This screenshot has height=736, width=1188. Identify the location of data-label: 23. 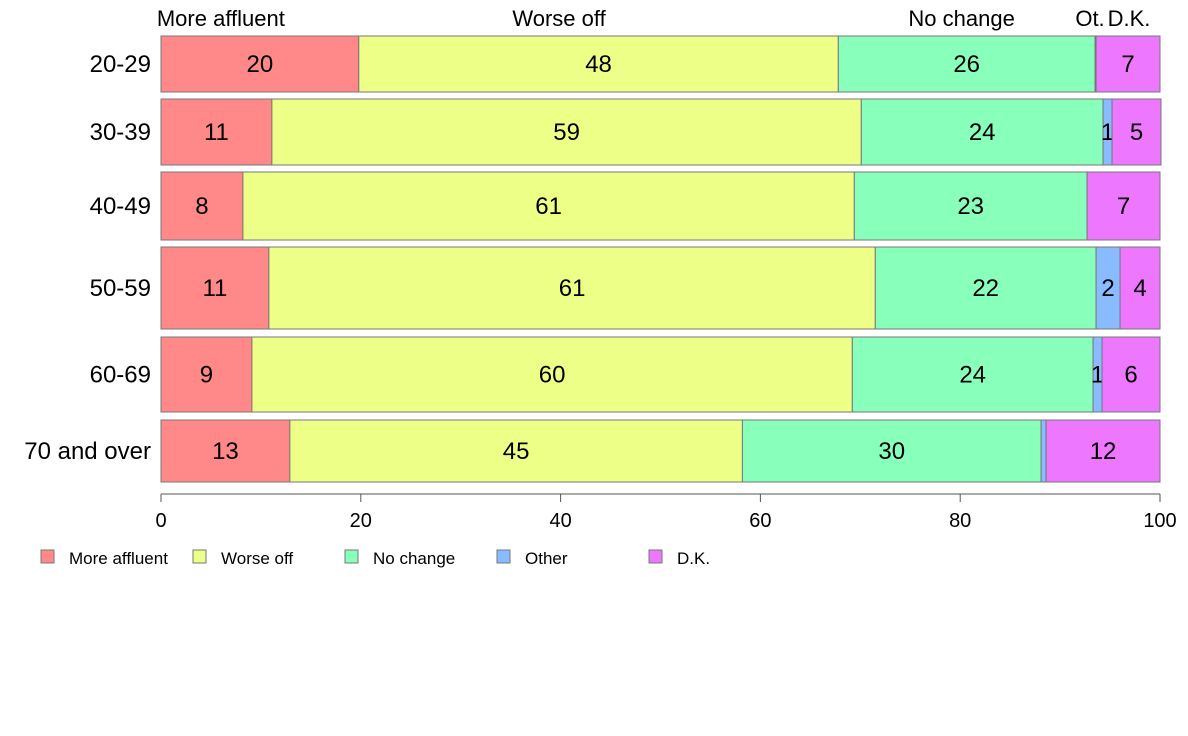
(970, 206).